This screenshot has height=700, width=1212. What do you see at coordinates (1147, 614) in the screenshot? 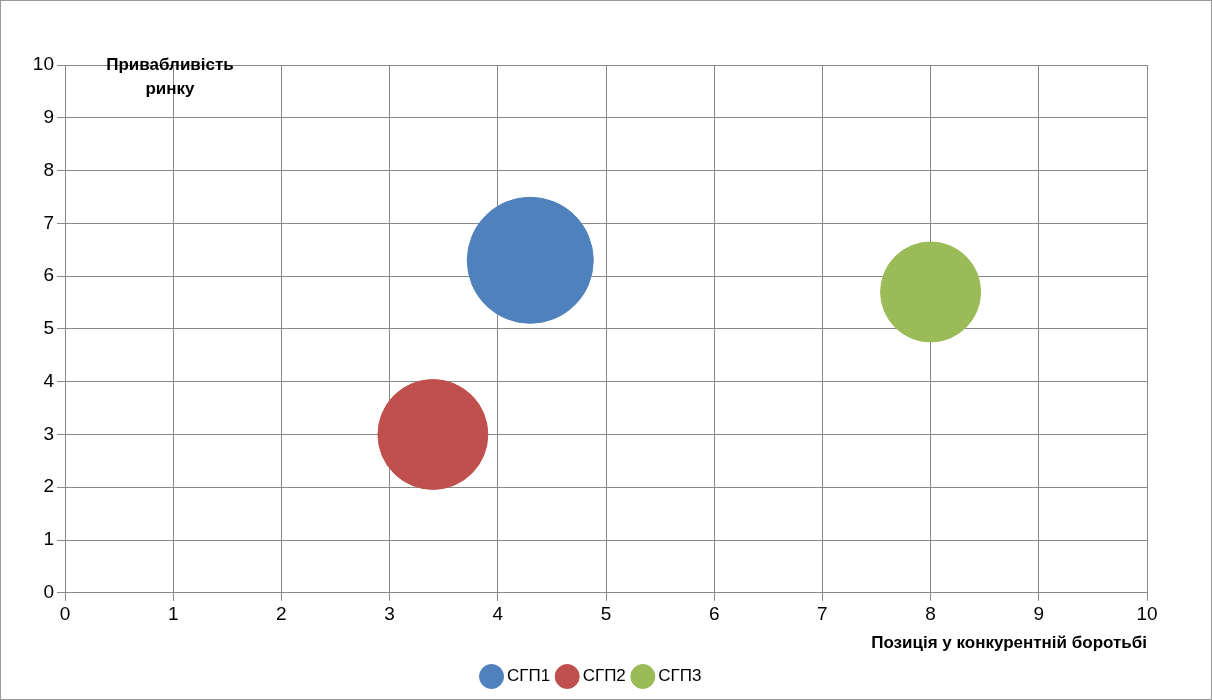
I see `x-tick-label: 10` at bounding box center [1147, 614].